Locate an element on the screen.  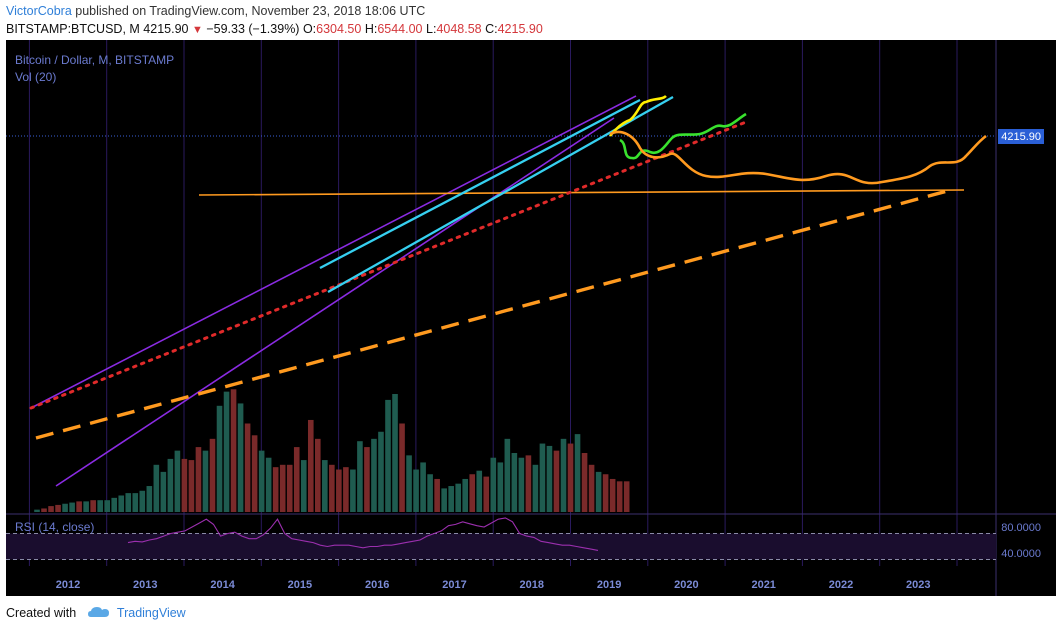
chart-title: Bitcoin / Dollar, M, BITSTAMP is located at coordinates (94, 60).